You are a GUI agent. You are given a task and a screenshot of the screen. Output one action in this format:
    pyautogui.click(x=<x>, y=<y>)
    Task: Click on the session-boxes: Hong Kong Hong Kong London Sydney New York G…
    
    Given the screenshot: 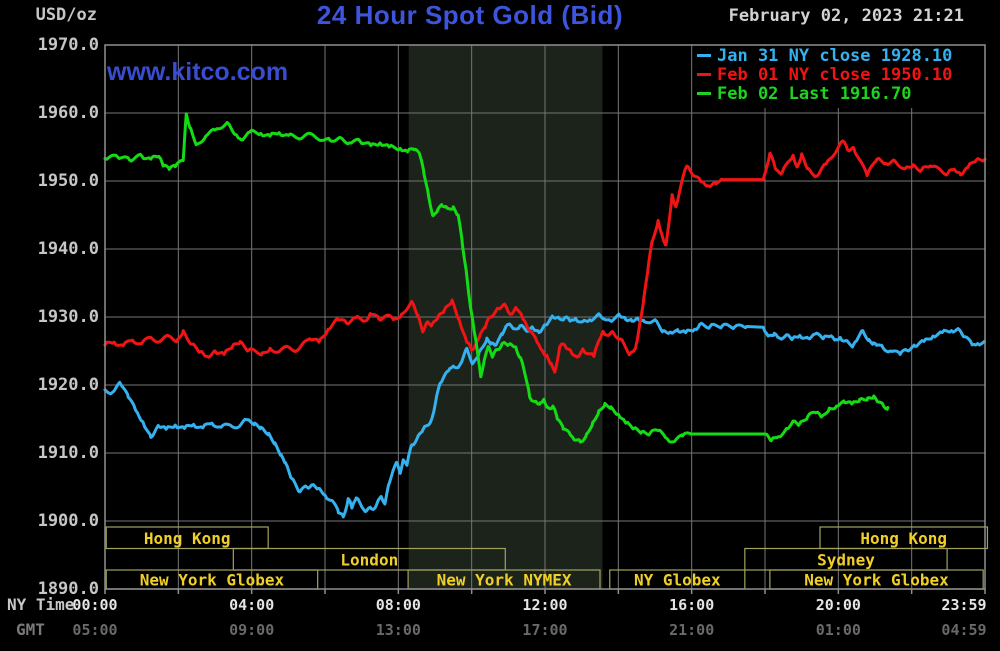 What is the action you would take?
    pyautogui.click(x=547, y=558)
    